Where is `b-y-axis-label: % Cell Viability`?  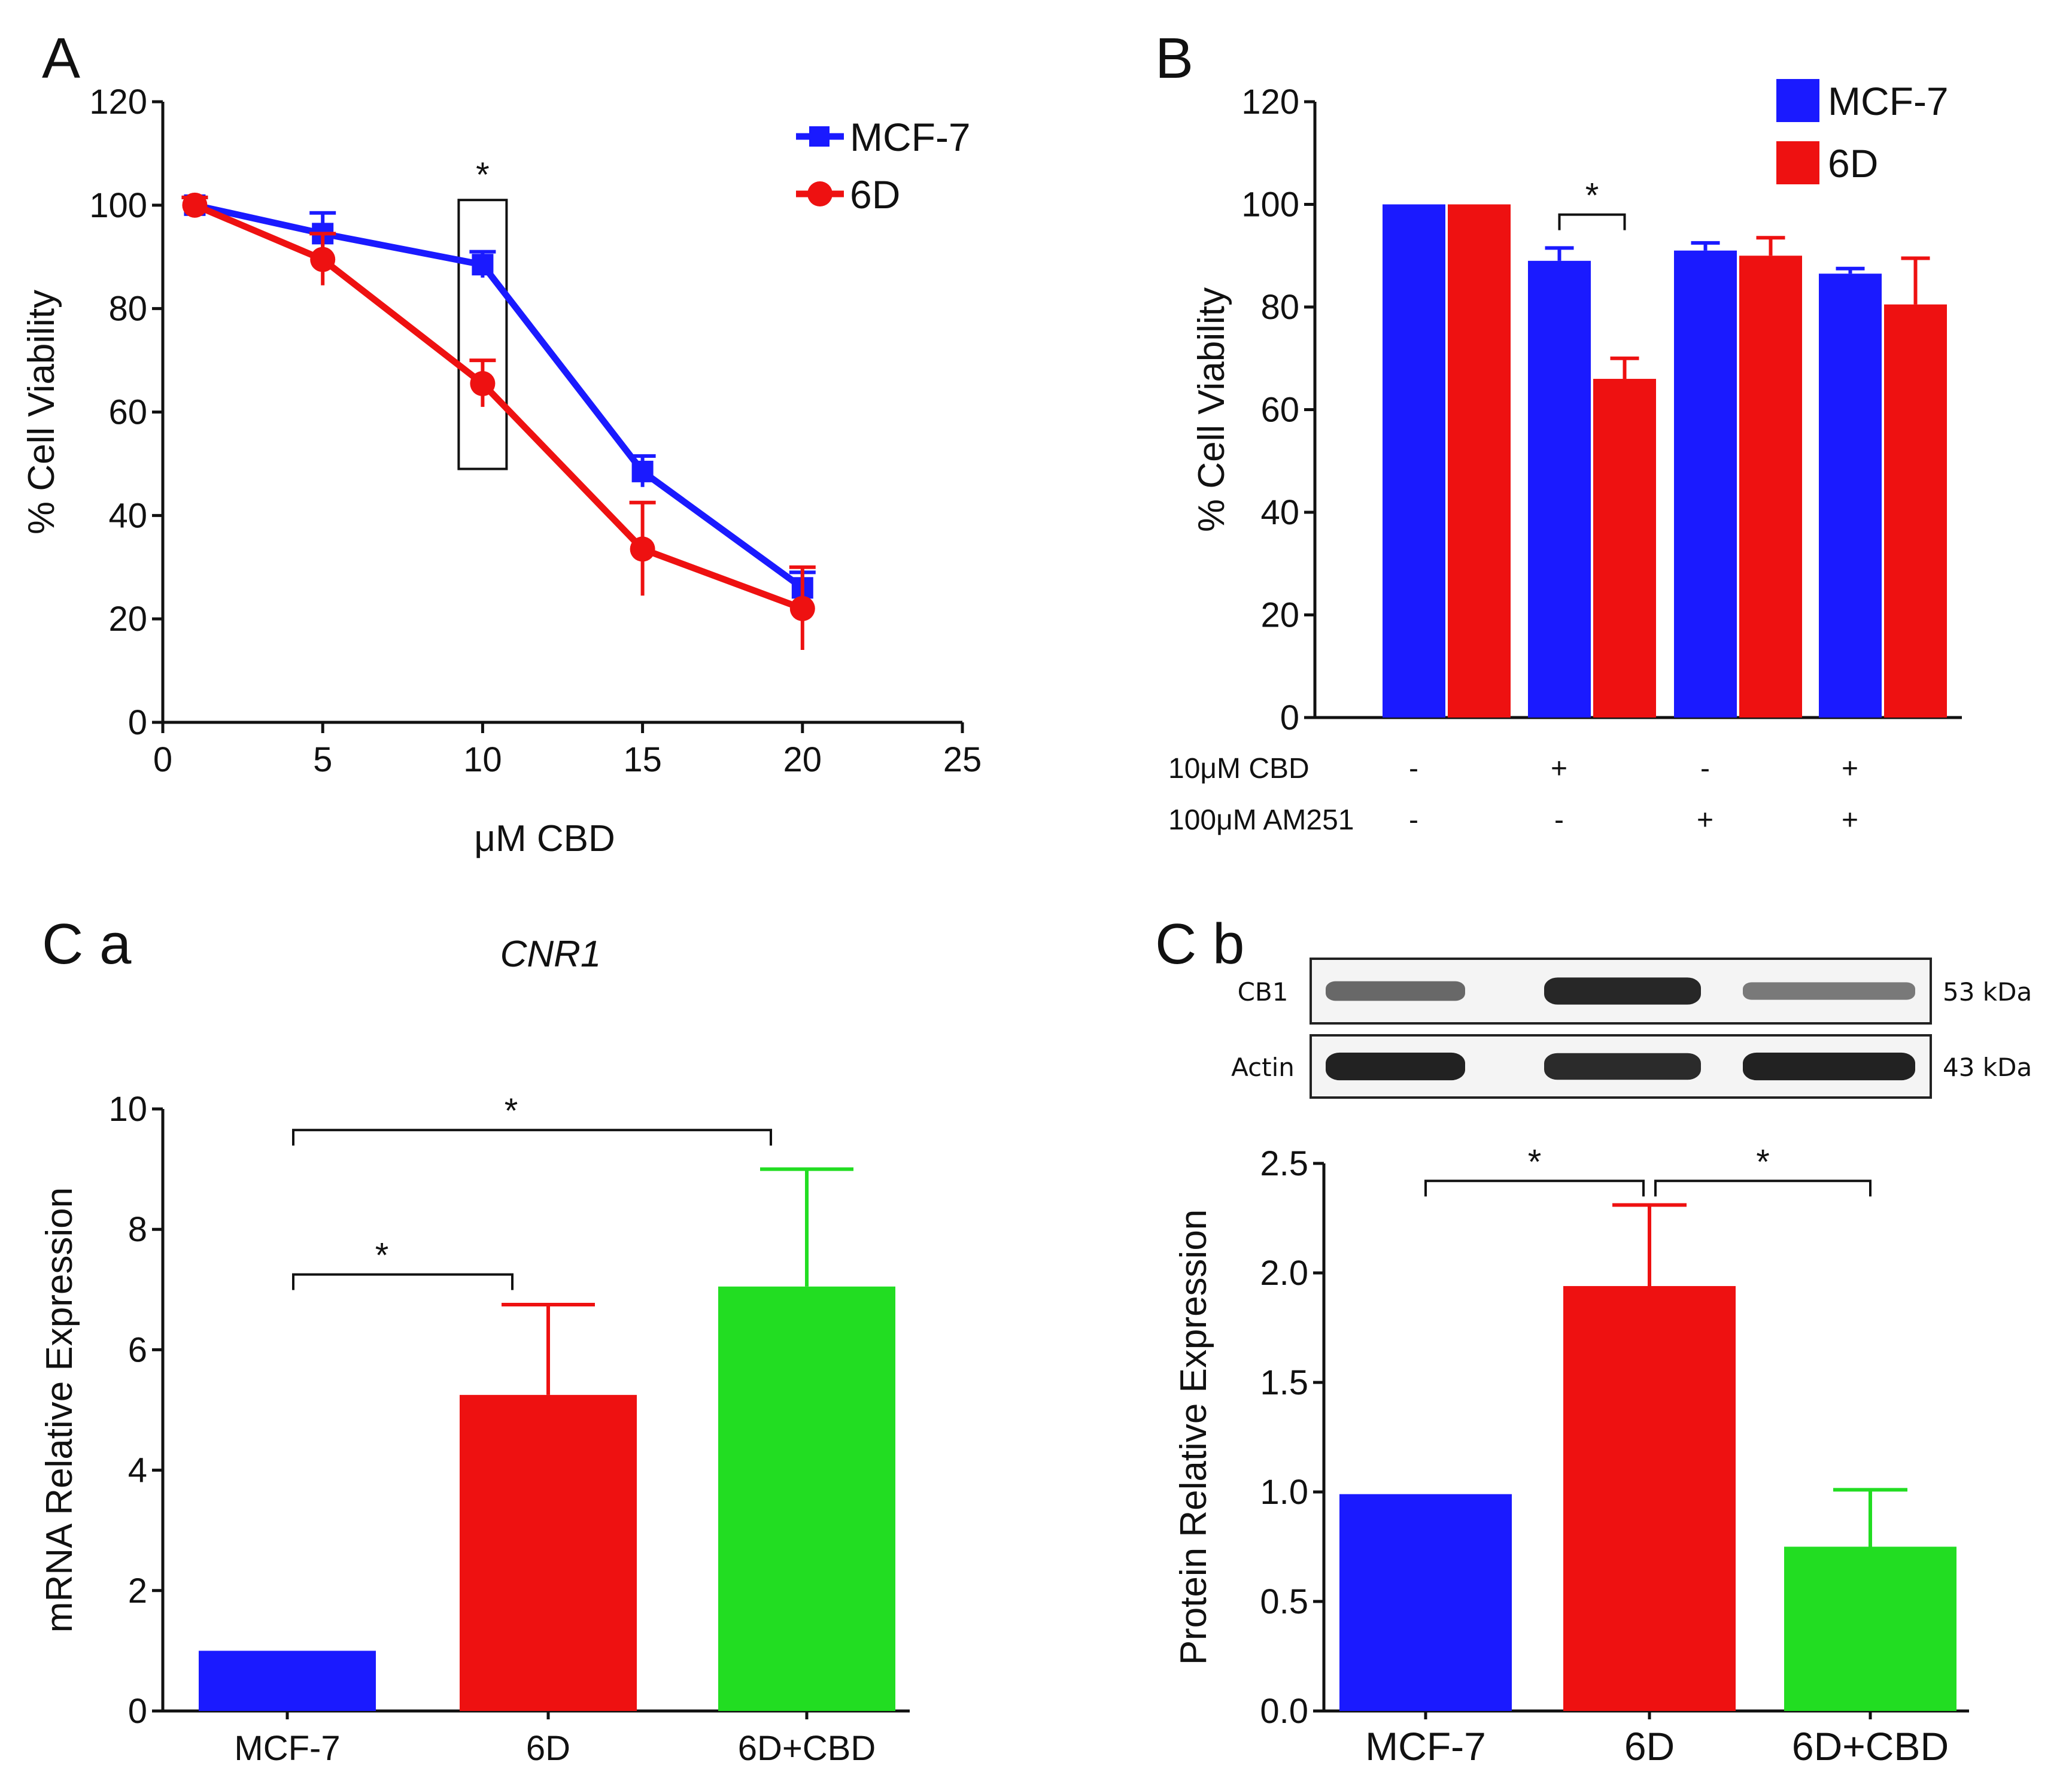 b-y-axis-label: % Cell Viability is located at coordinates (1211, 410).